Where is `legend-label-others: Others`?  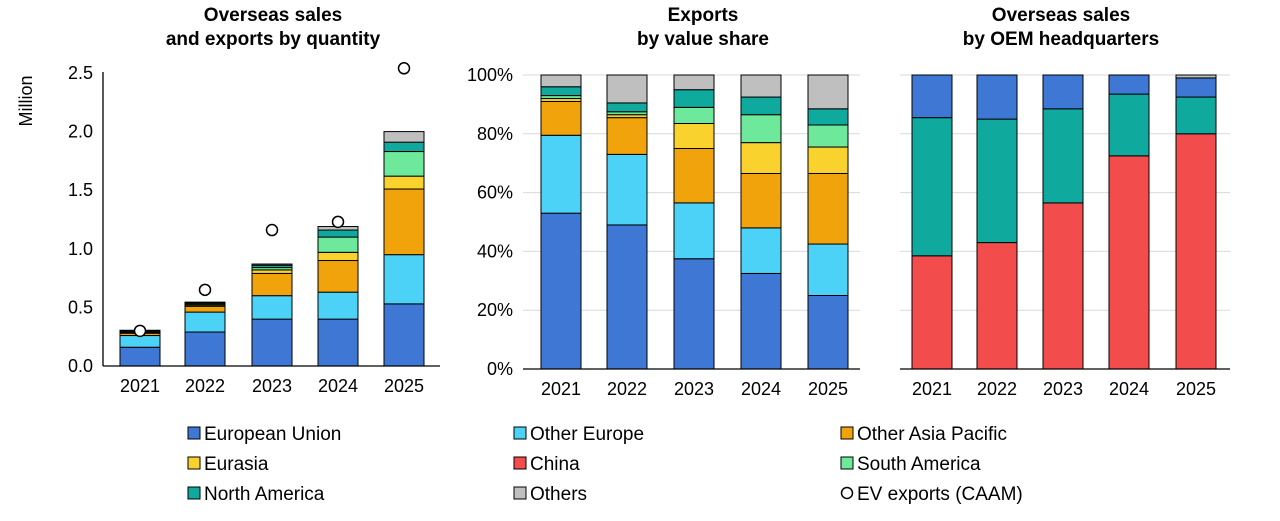
legend-label-others: Others is located at coordinates (558, 494).